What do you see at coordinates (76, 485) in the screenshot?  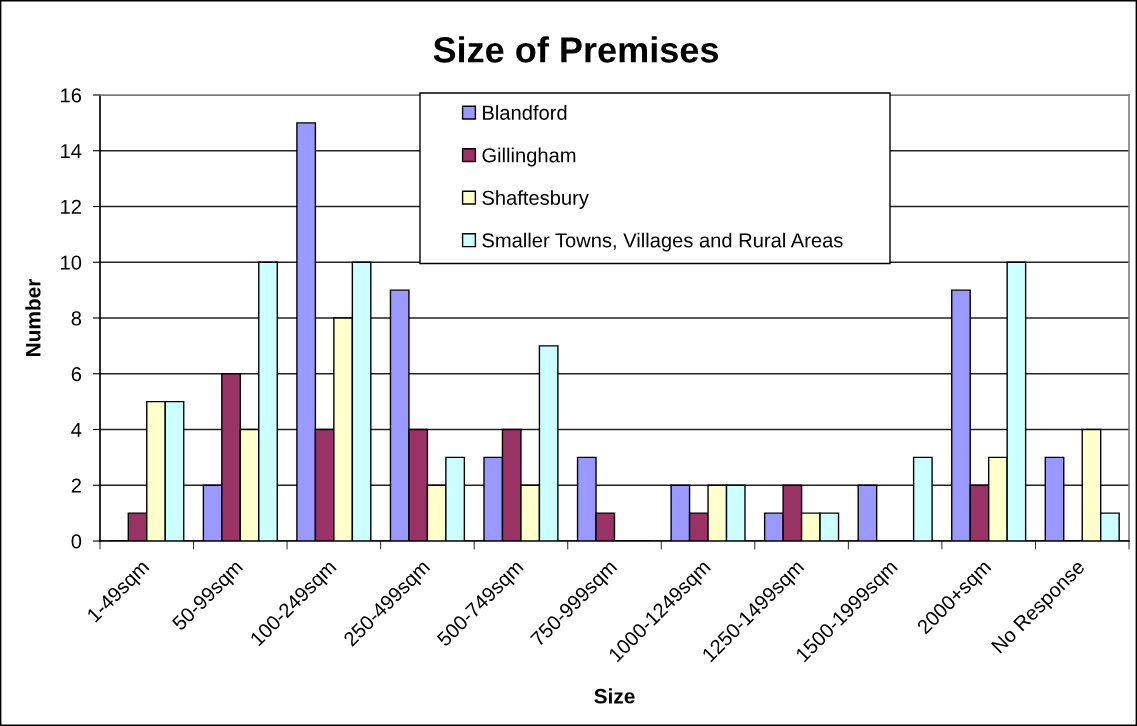 I see `y-tick-label: 2` at bounding box center [76, 485].